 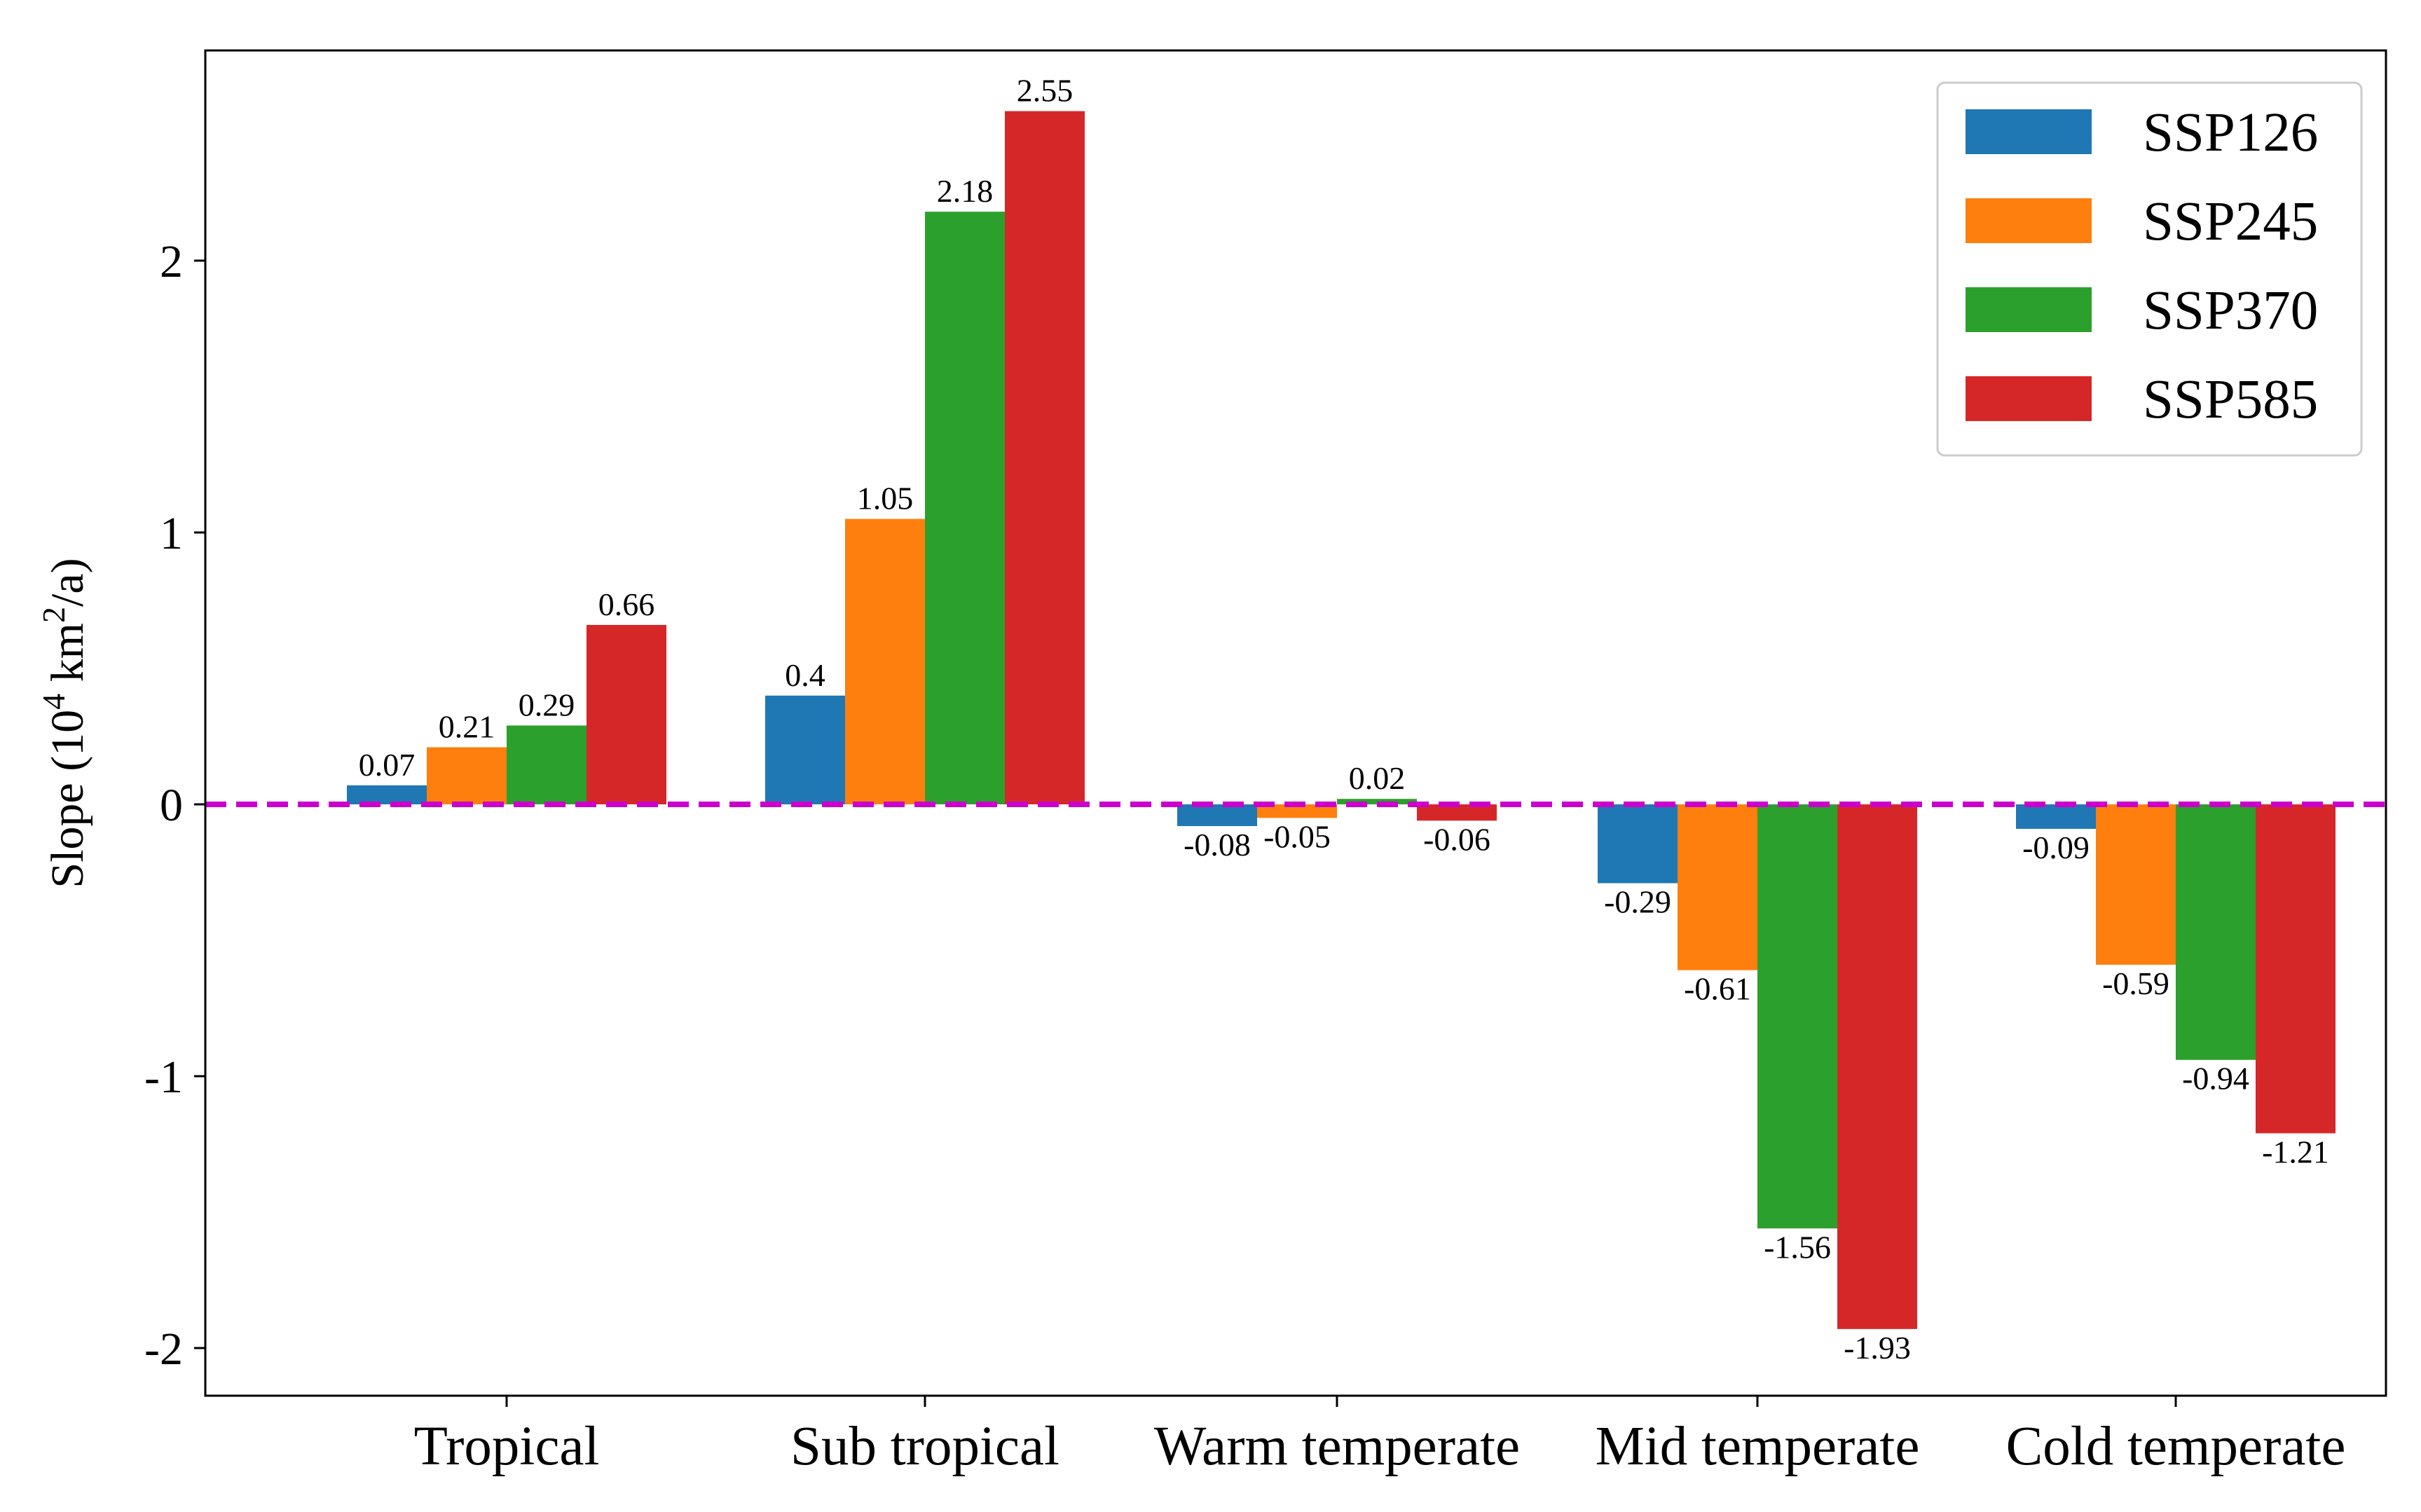 I want to click on y-axis: 2 1 0 -1 -2, so click(x=174, y=805).